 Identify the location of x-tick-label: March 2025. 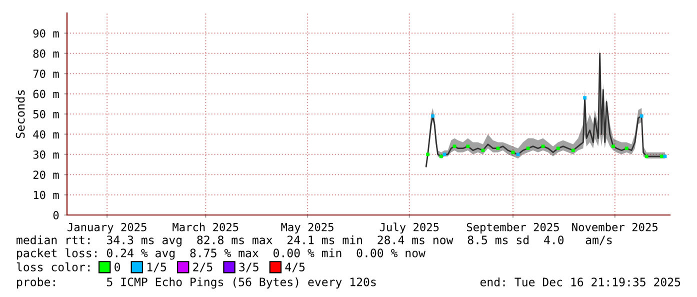
(205, 227).